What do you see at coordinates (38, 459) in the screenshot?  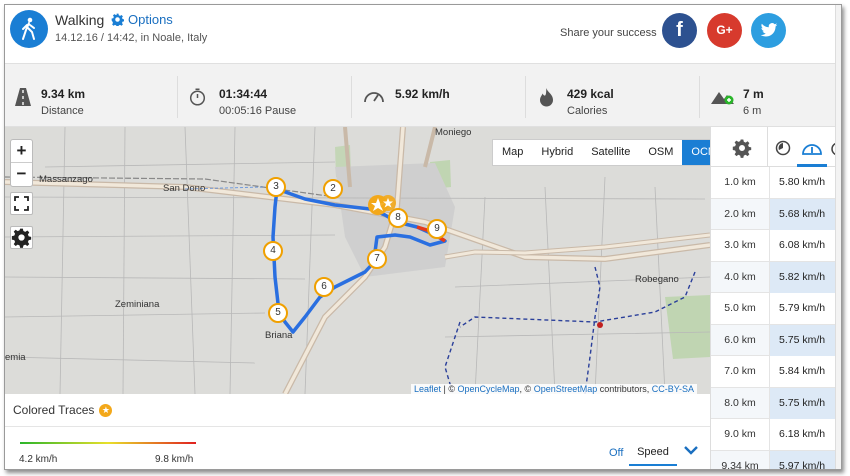 I see `gradient-min-label: 4.2 km/h` at bounding box center [38, 459].